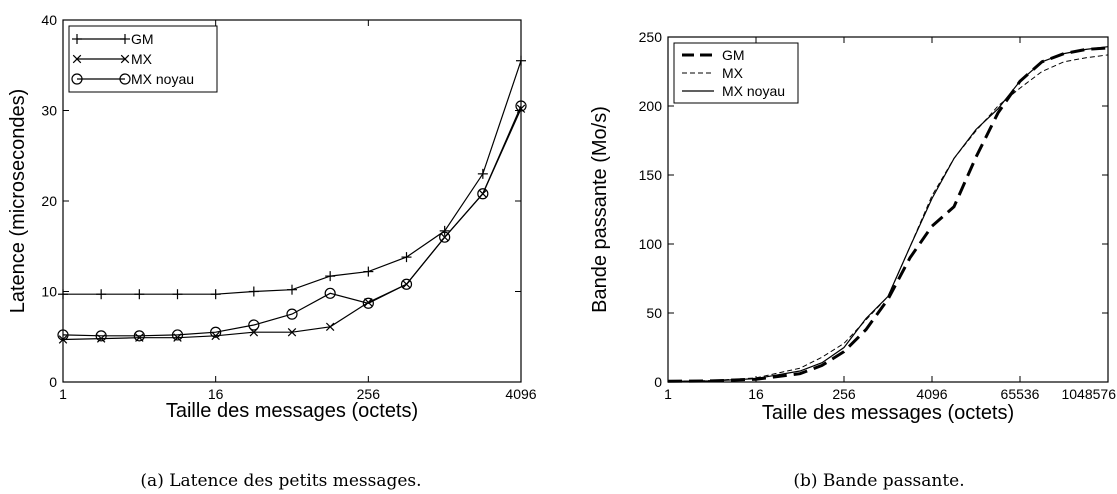 The width and height of the screenshot is (1117, 494). I want to click on y-tick-label: 200, so click(651, 106).